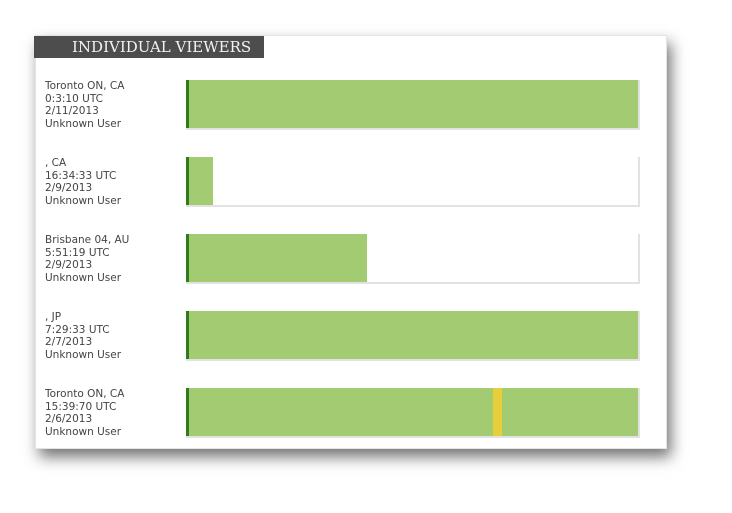 This screenshot has height=513, width=732. I want to click on viewer-date: 2/11/2013, so click(72, 111).